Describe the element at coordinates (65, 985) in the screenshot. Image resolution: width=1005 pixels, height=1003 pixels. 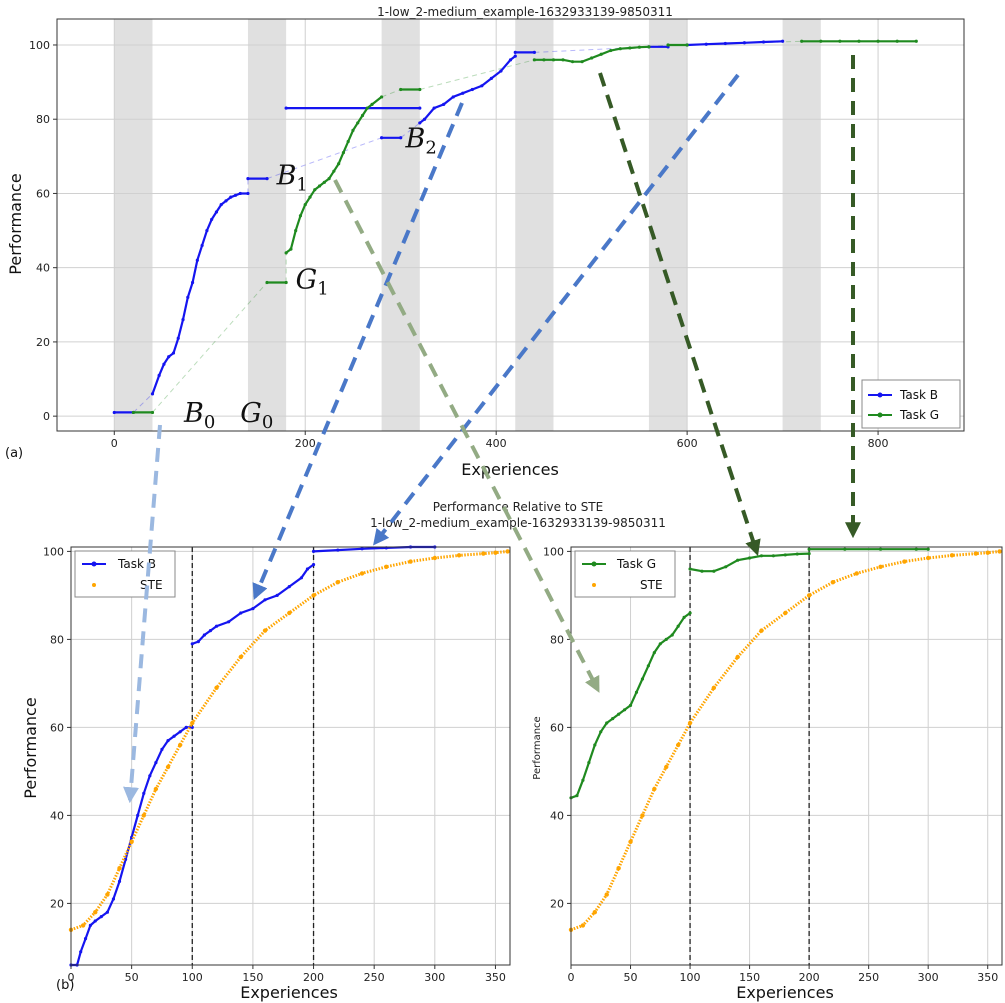
I see `panel-label-b: (b)` at that location.